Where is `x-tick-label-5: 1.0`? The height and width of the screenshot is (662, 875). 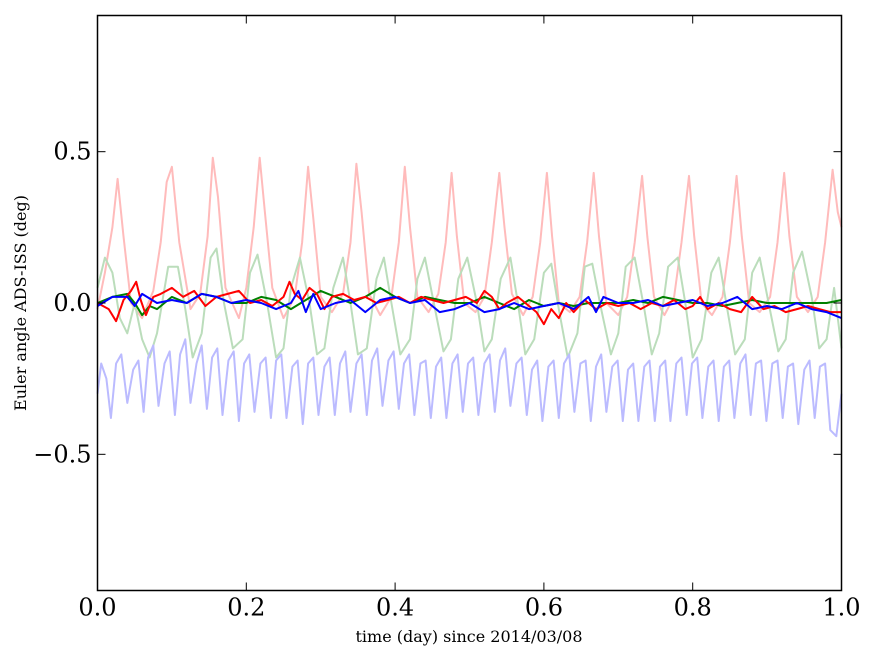 x-tick-label-5: 1.0 is located at coordinates (841, 608).